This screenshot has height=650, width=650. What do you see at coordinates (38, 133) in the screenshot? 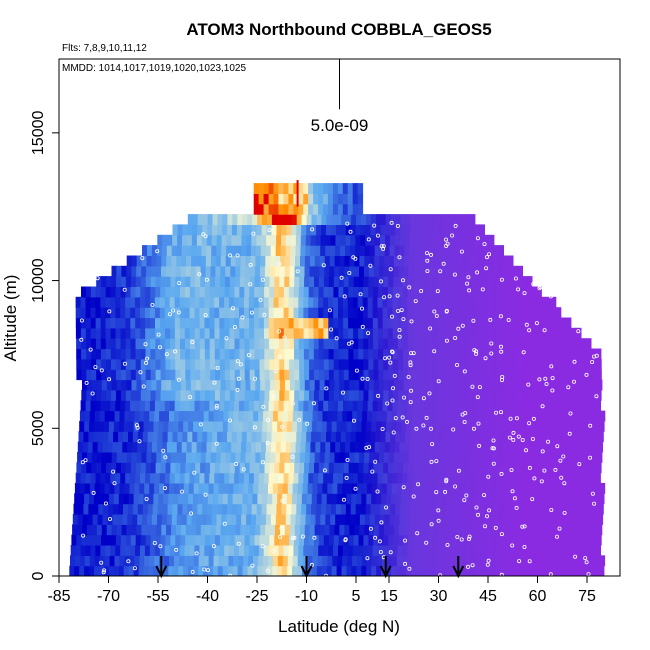
I see `y-tick-label: 15000` at bounding box center [38, 133].